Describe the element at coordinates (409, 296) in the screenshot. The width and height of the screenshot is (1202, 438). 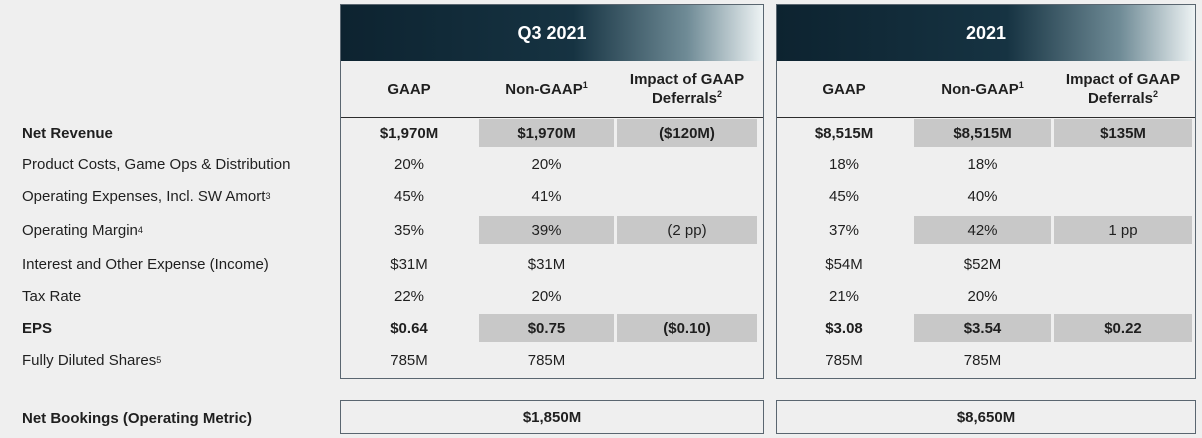
I see `q3-cell: 22%` at that location.